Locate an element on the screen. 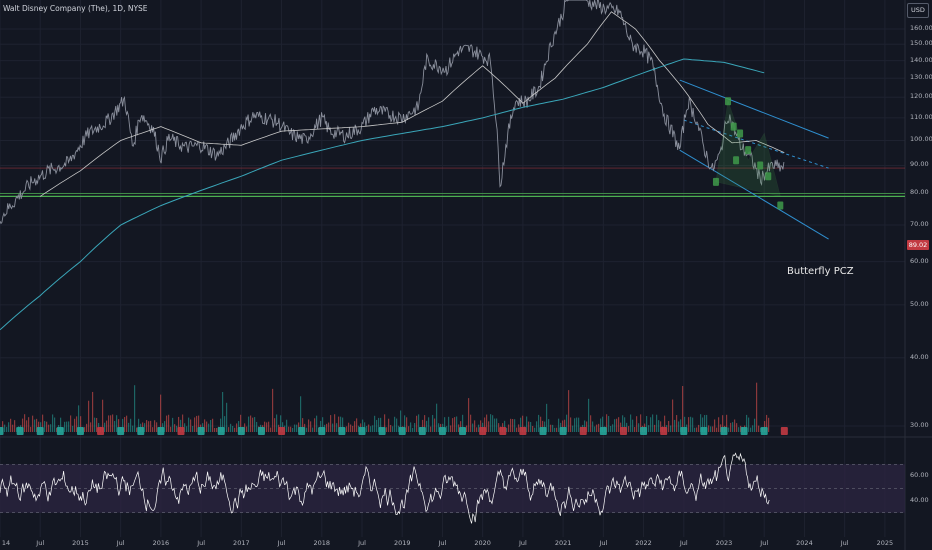 The image size is (932, 550). currency-button: USD is located at coordinates (918, 10).